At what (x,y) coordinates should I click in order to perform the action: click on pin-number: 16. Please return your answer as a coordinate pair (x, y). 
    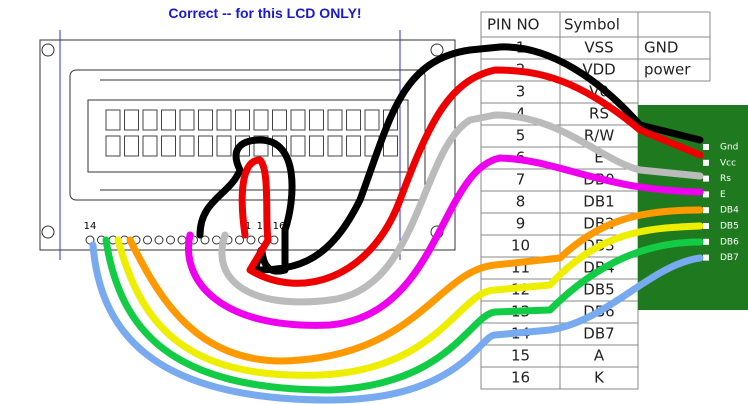
    Looking at the image, I should click on (520, 378).